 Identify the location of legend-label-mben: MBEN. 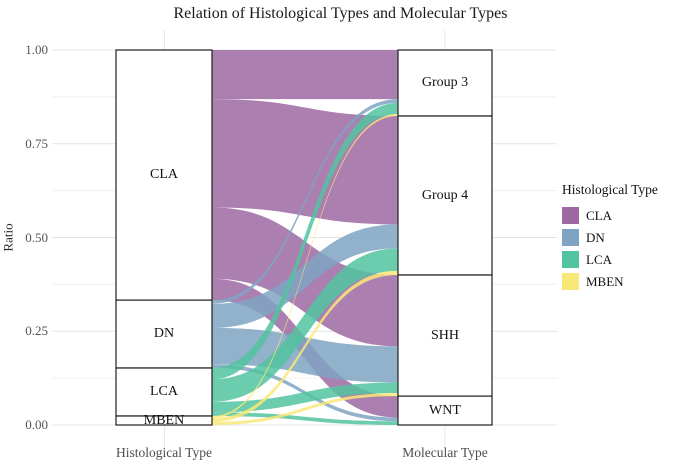
(605, 281).